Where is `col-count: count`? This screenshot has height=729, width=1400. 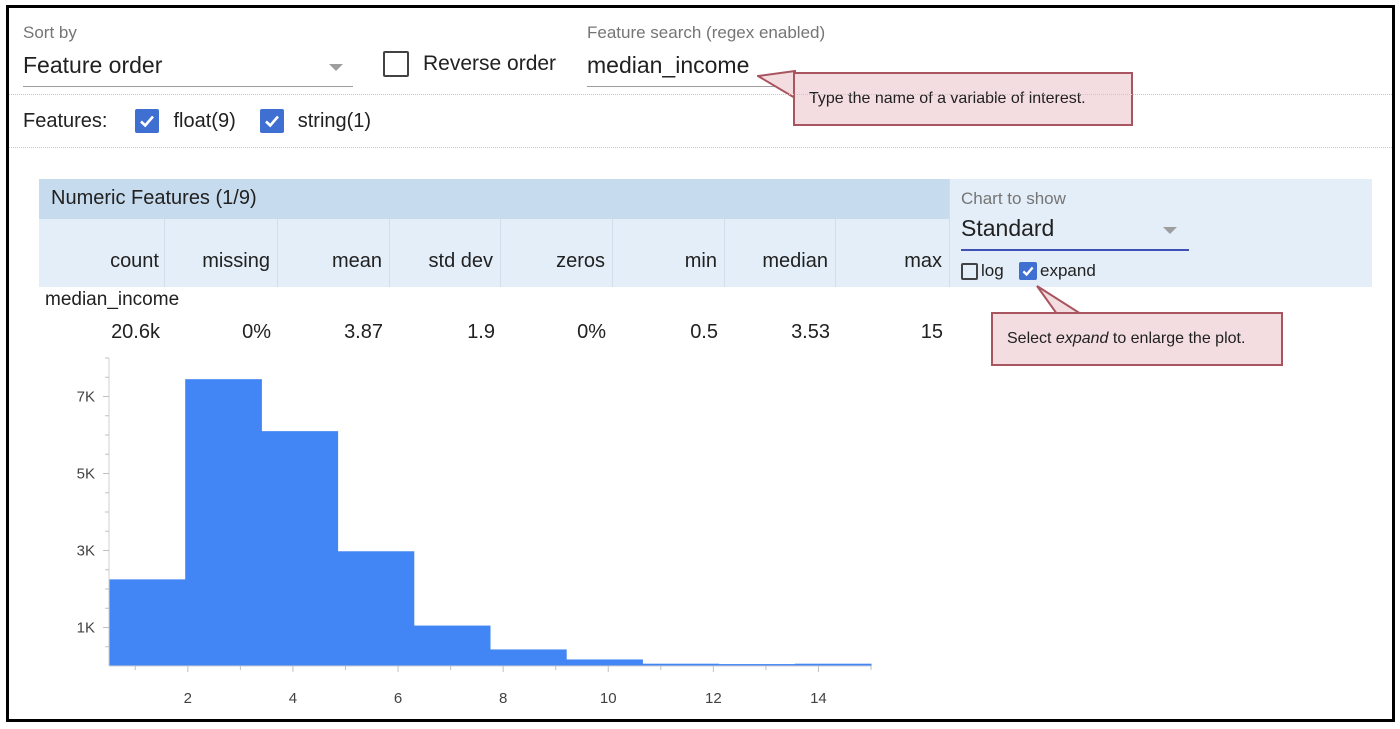 col-count: count is located at coordinates (102, 253).